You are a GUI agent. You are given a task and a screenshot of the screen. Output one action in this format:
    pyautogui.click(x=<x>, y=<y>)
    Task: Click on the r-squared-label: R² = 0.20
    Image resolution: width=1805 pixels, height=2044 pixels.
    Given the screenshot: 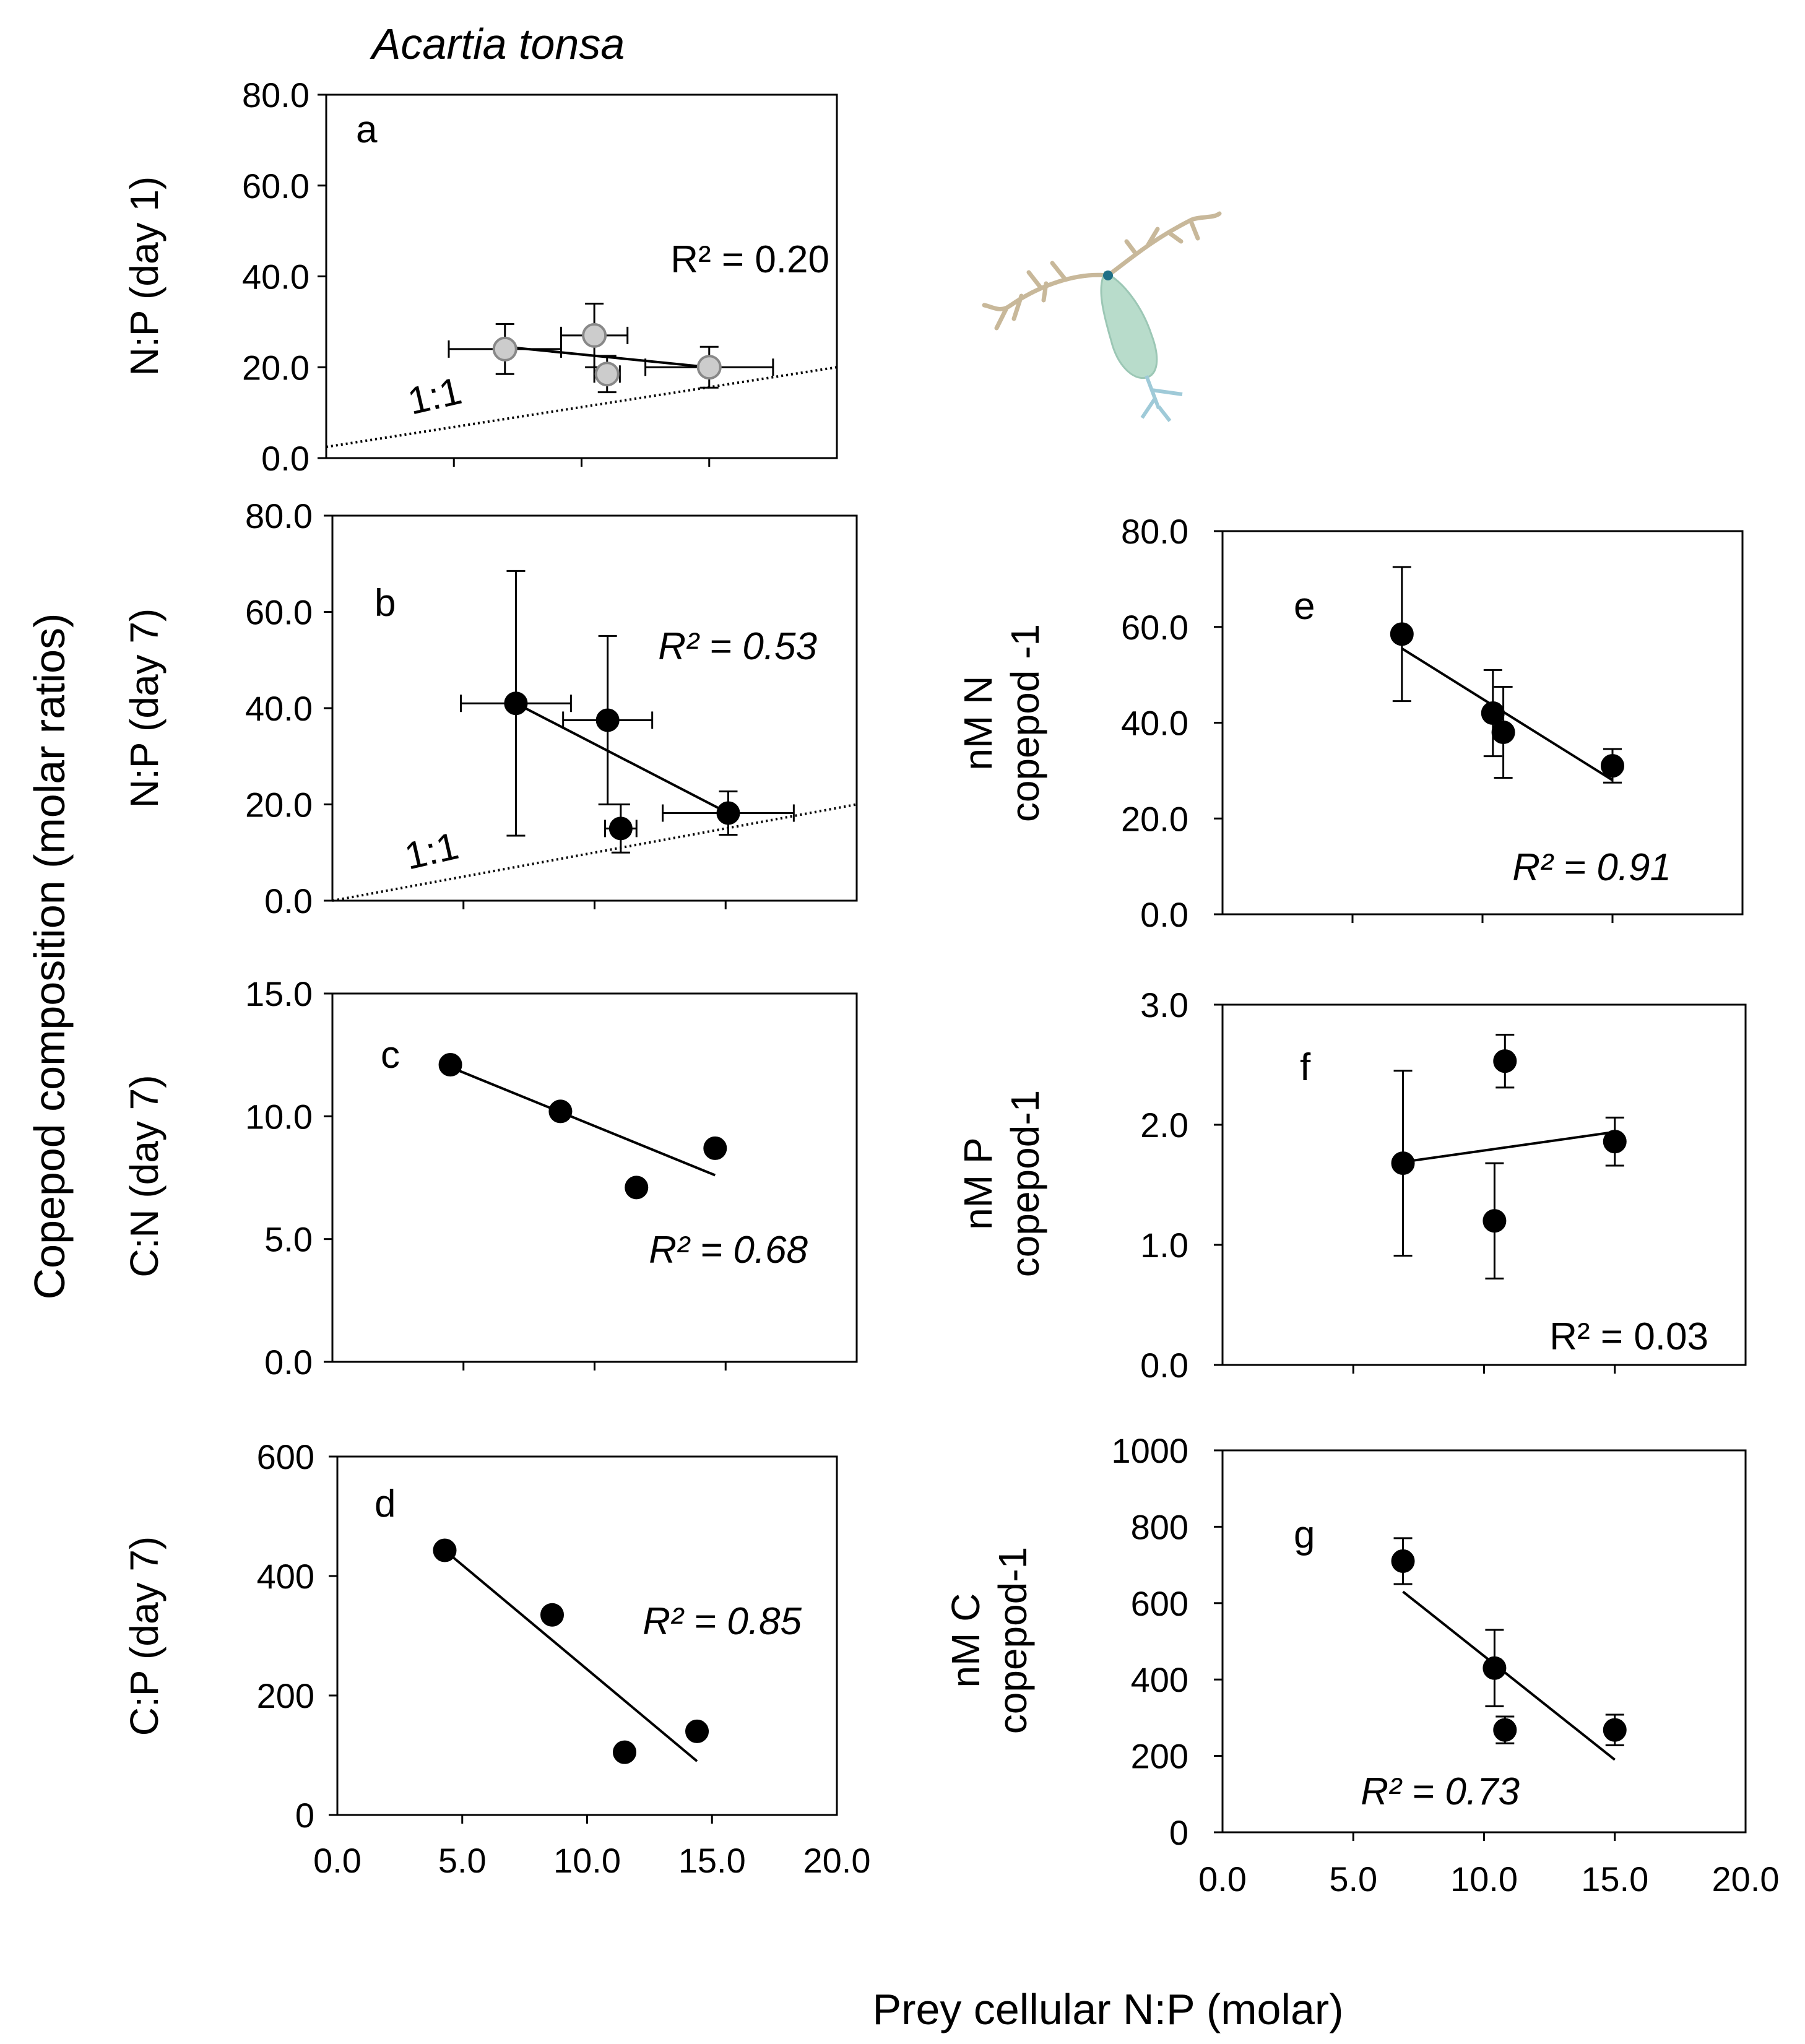 What is the action you would take?
    pyautogui.click(x=749, y=259)
    